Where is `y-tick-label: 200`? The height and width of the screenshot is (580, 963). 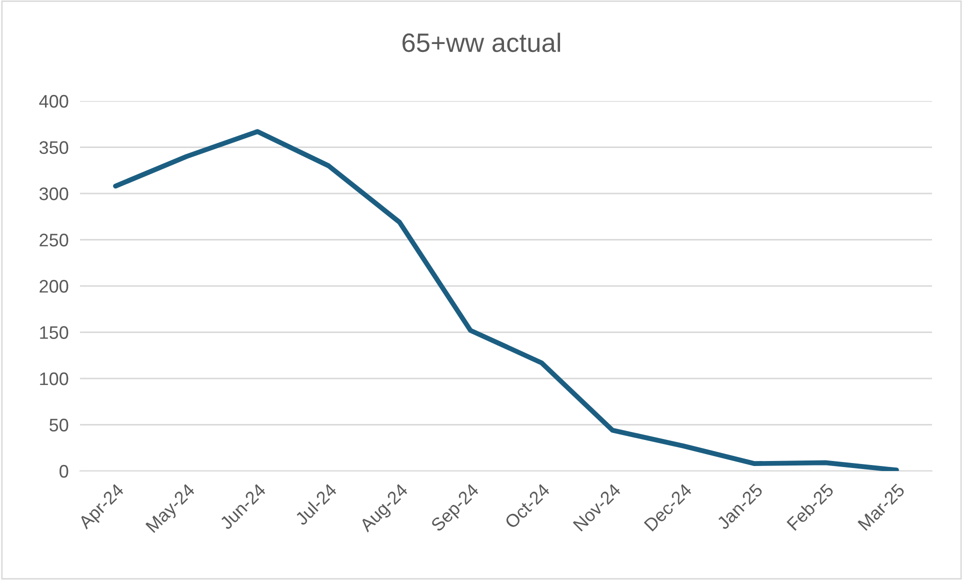 y-tick-label: 200 is located at coordinates (54, 286).